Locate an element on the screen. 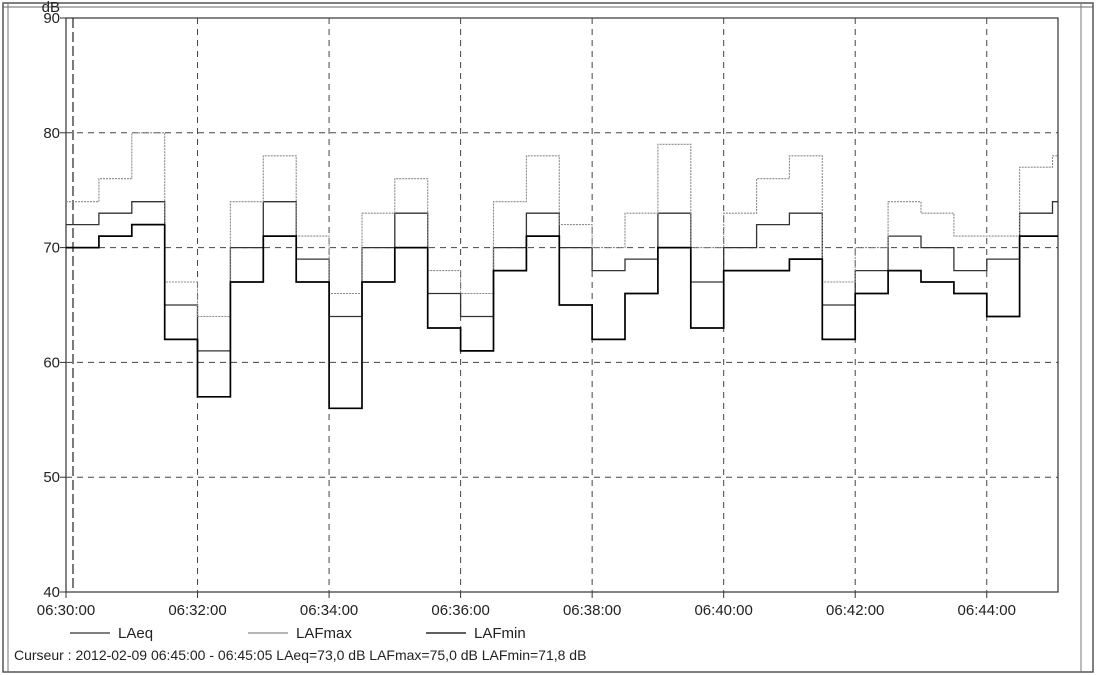  y-tick-label: 50 is located at coordinates (51, 477).